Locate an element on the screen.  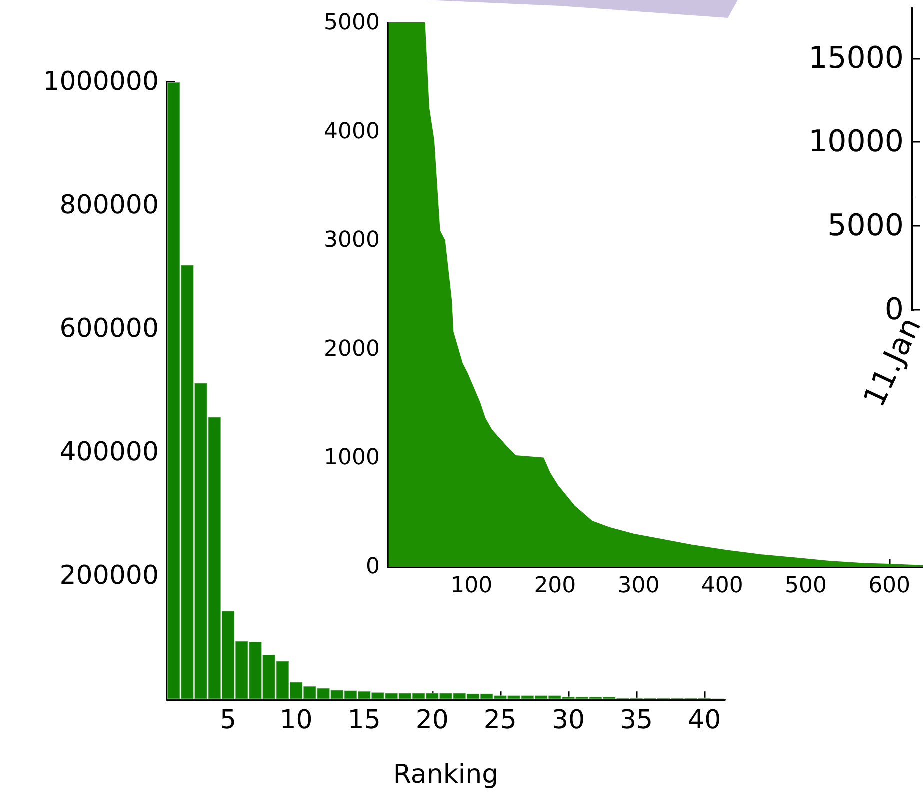
x-tick-label: 10 is located at coordinates (296, 721).